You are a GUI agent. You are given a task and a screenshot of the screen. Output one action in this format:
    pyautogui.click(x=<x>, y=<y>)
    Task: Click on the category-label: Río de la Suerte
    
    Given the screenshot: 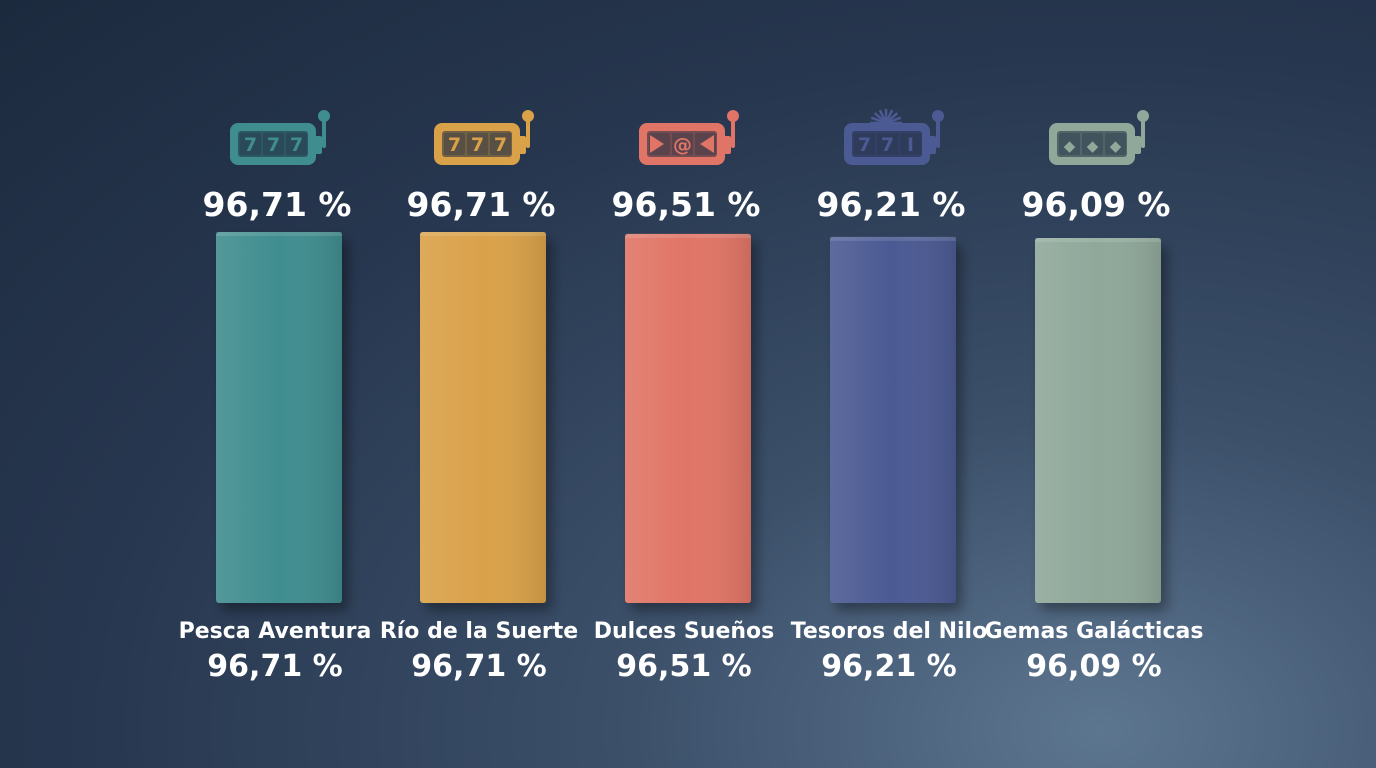 What is the action you would take?
    pyautogui.click(x=479, y=631)
    